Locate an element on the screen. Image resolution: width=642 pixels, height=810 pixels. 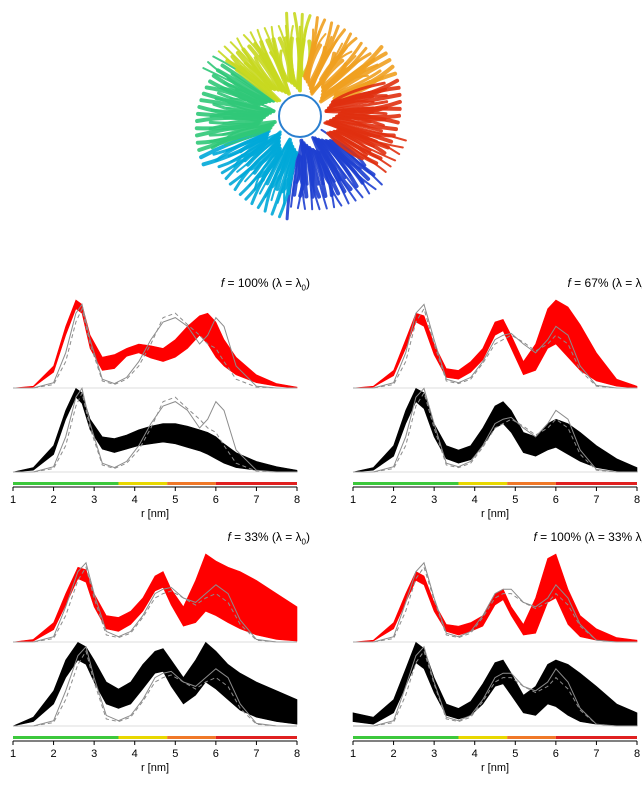
chart-panel: 1 2 3 4 5 6 7 8 f = 100% (λ = λ0) r [nm] is located at coordinates (160, 406).